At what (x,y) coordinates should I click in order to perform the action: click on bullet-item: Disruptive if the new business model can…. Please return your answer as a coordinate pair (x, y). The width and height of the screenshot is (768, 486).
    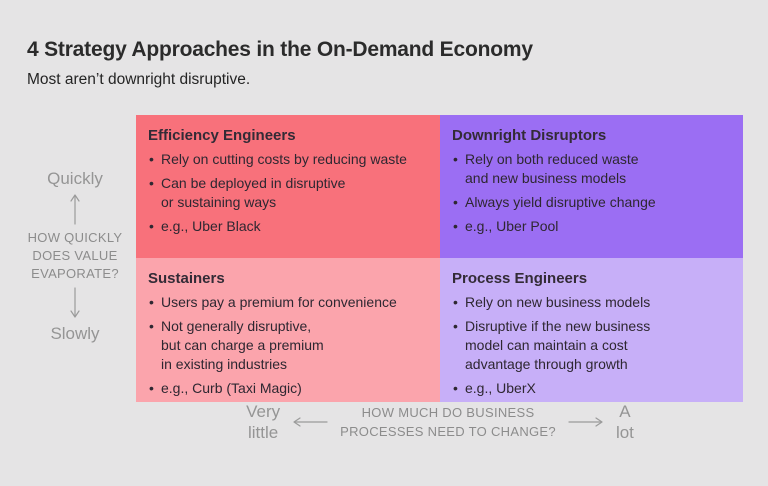
    Looking at the image, I should click on (591, 345).